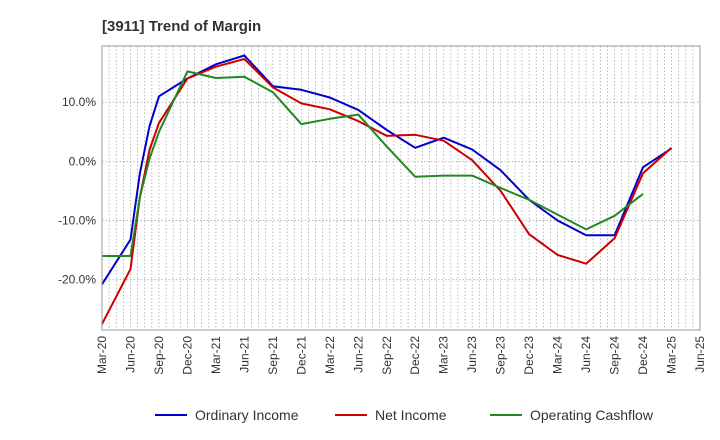 The image size is (720, 440). I want to click on x-tick-label: Sep-21, so click(273, 355).